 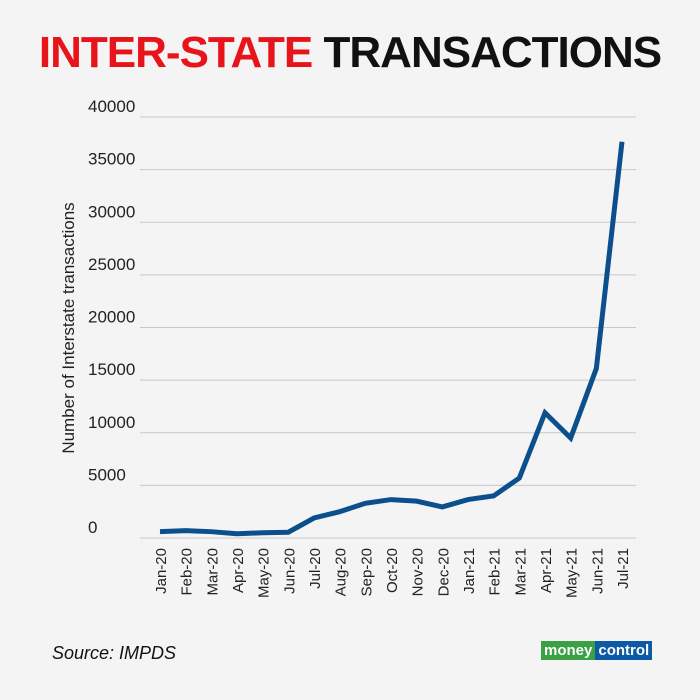 I want to click on y-tick-label: 20000, so click(x=111, y=317).